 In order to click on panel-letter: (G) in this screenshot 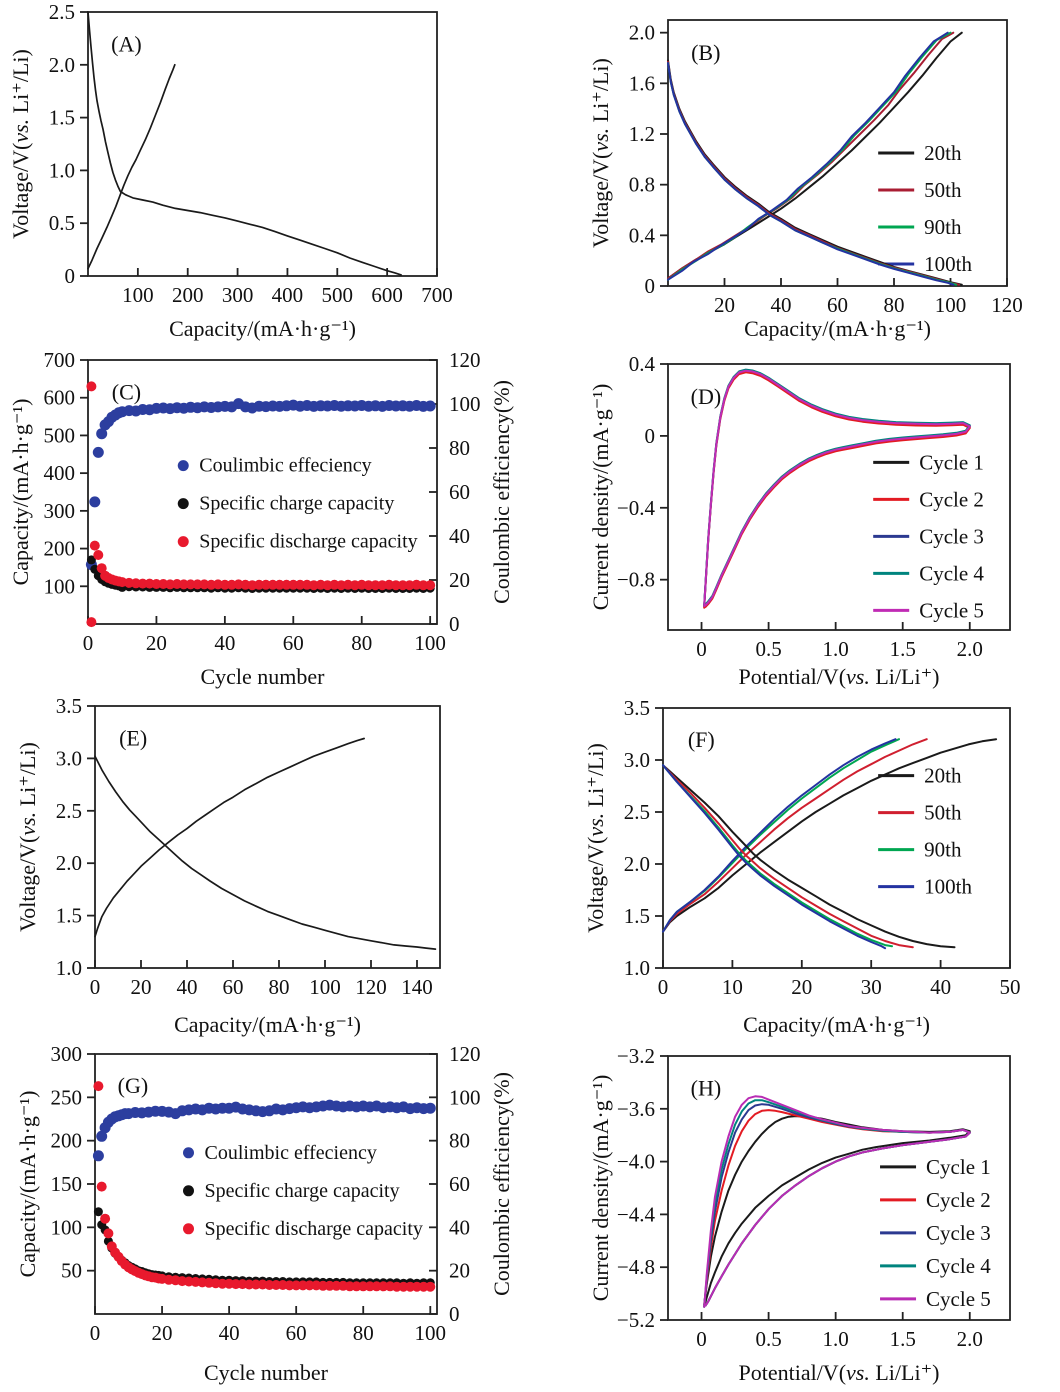, I will do `click(133, 1085)`.